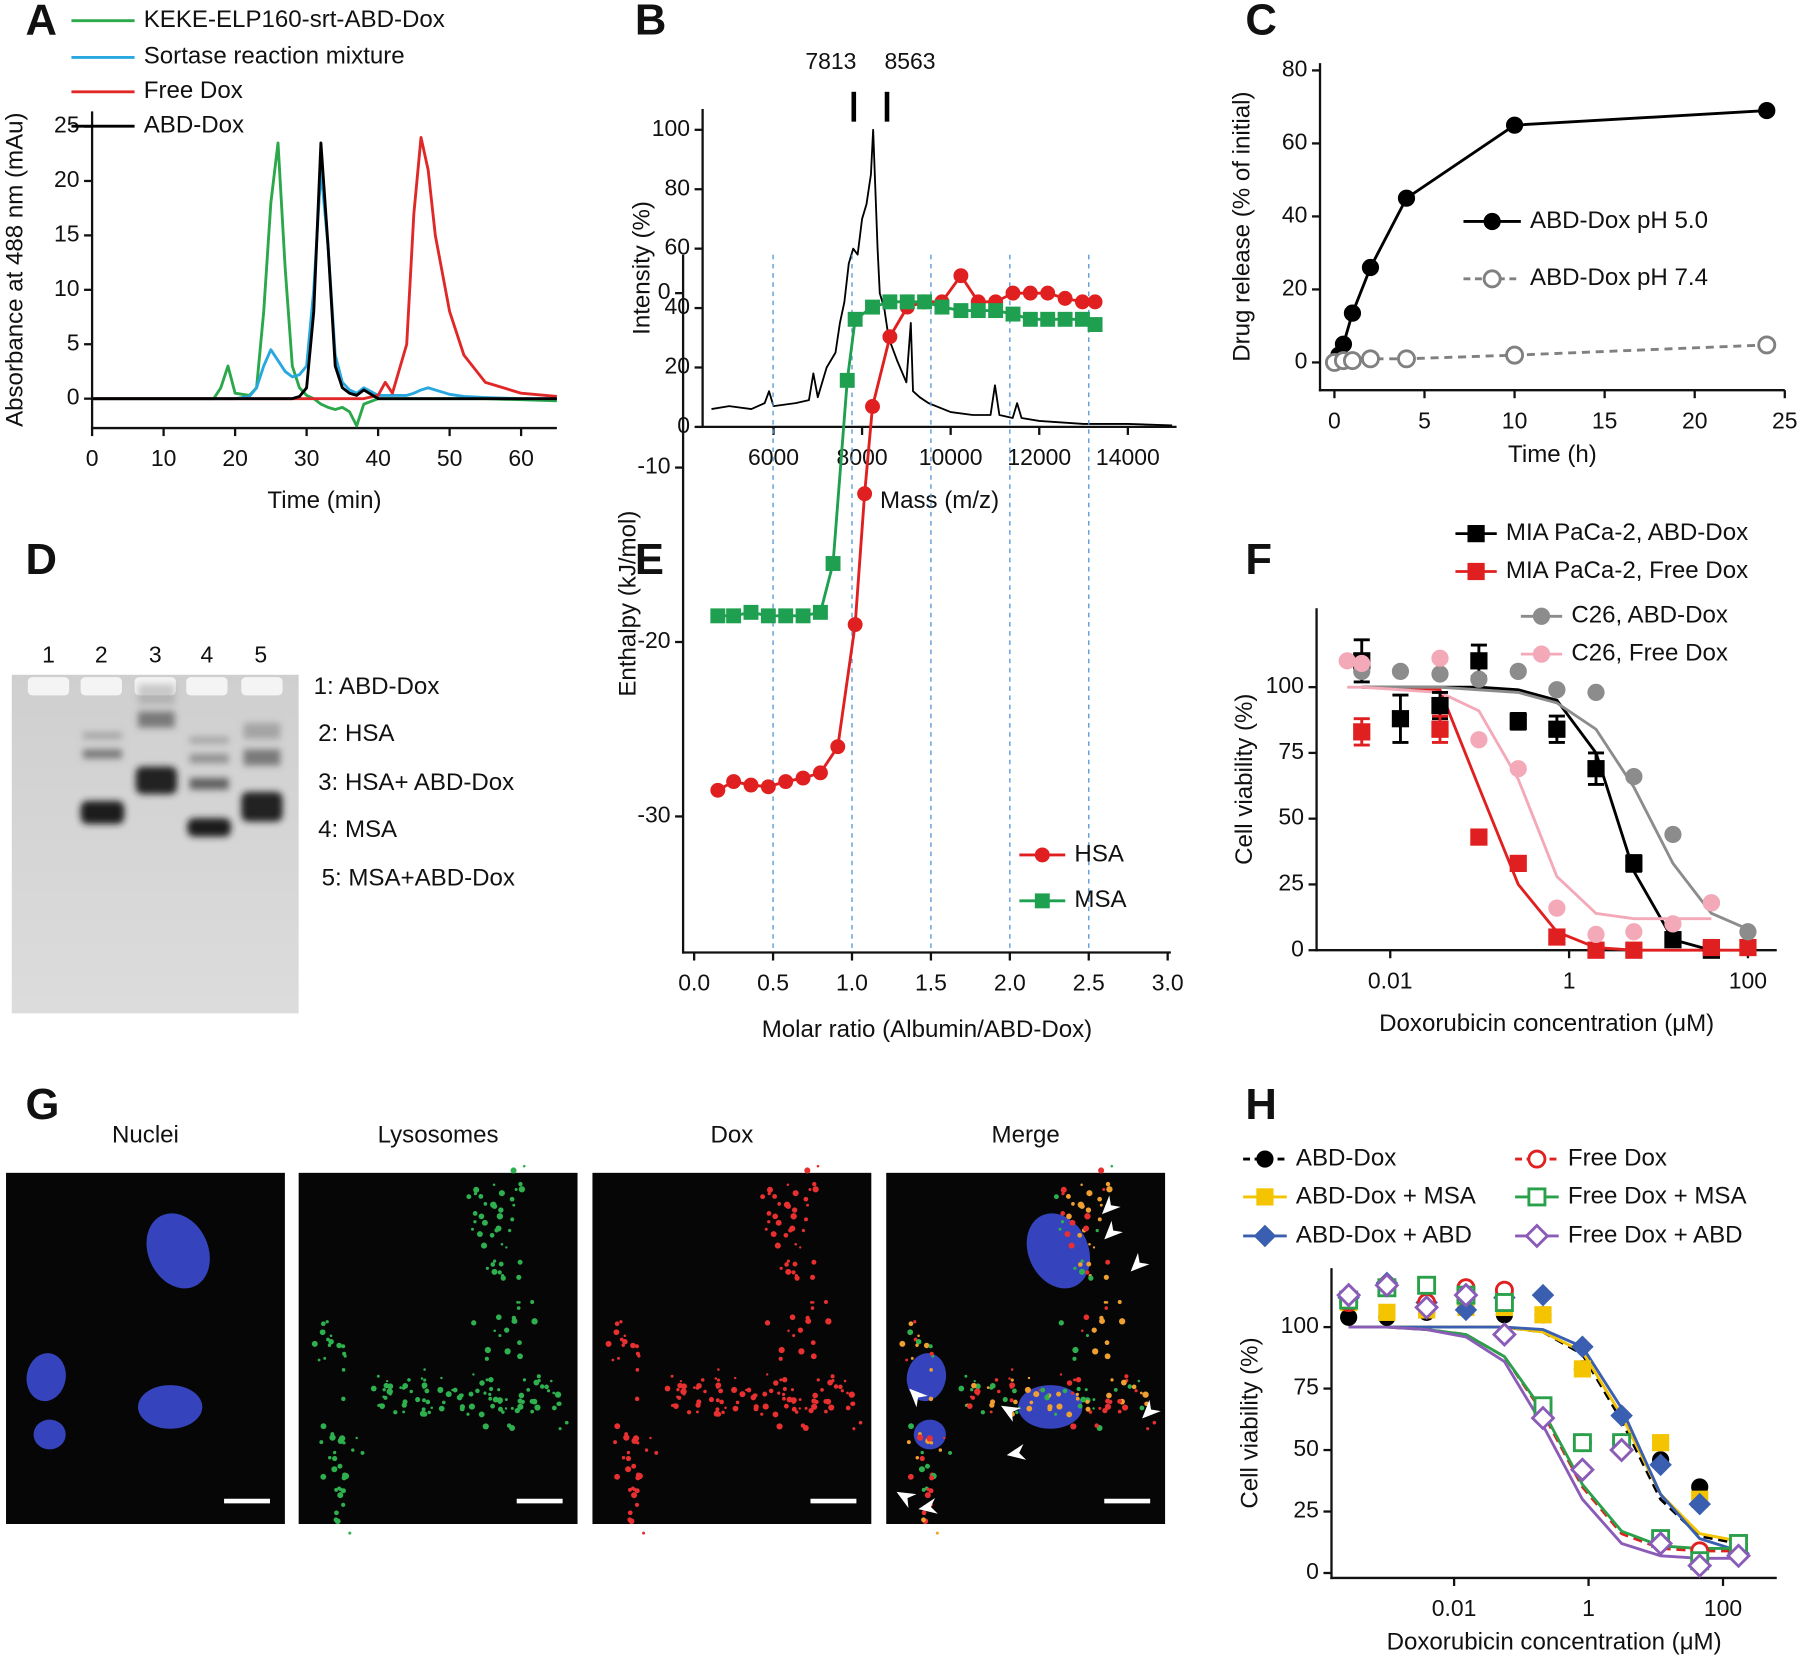  What do you see at coordinates (1306, 1448) in the screenshot?
I see `y-tick-label: 50` at bounding box center [1306, 1448].